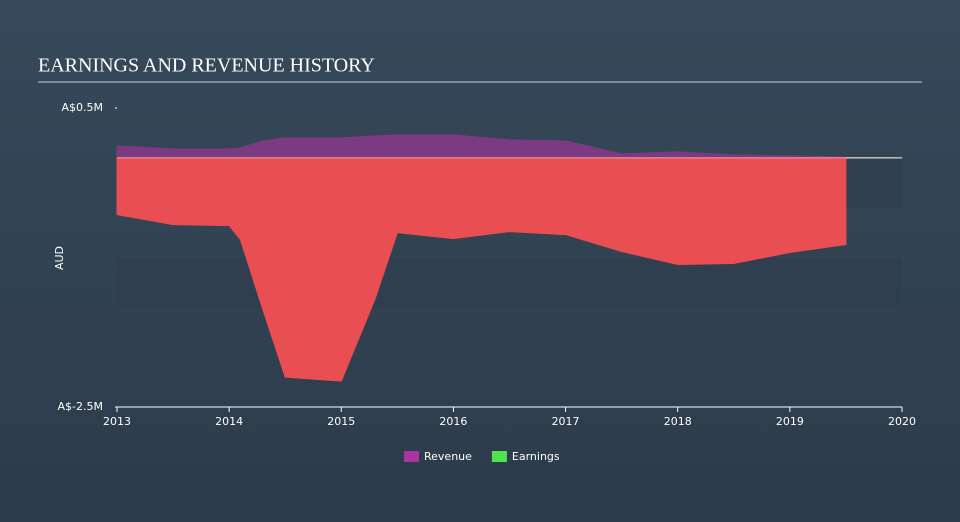  What do you see at coordinates (82, 107) in the screenshot?
I see `y-tick-label: A$0.5M` at bounding box center [82, 107].